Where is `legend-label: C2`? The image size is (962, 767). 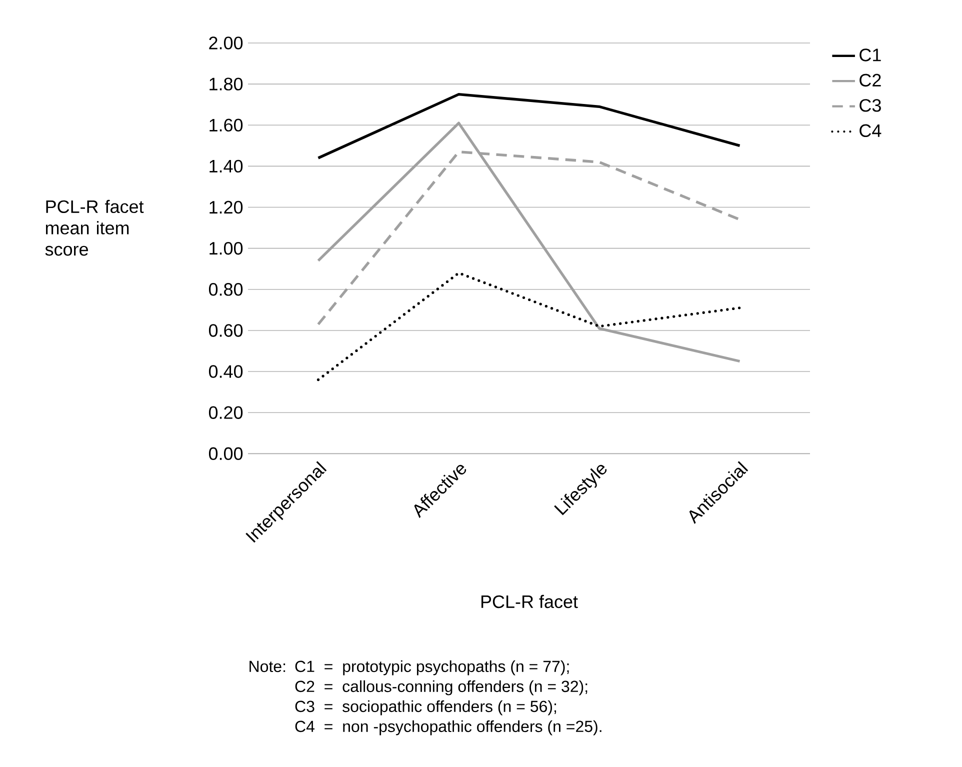
legend-label: C2 is located at coordinates (870, 80).